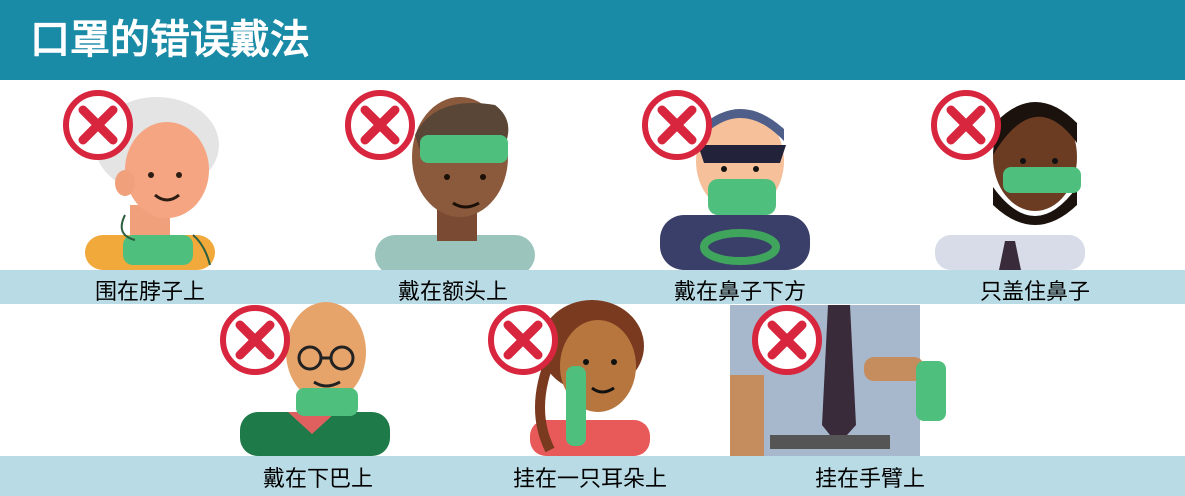 This screenshot has height=496, width=1185. What do you see at coordinates (590, 378) in the screenshot?
I see `illustration-girl` at bounding box center [590, 378].